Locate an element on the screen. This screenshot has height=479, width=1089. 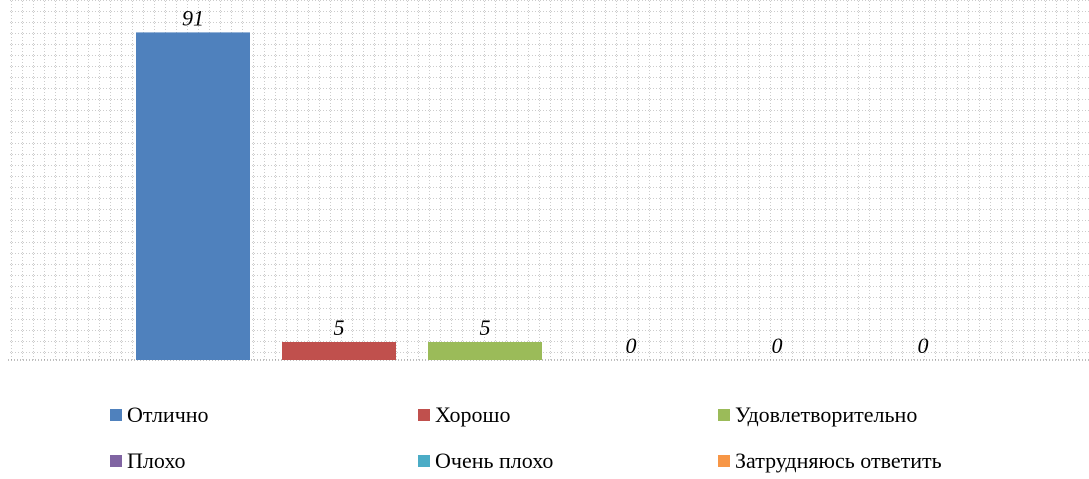
legend-item-plokho: Плохо is located at coordinates (147, 461).